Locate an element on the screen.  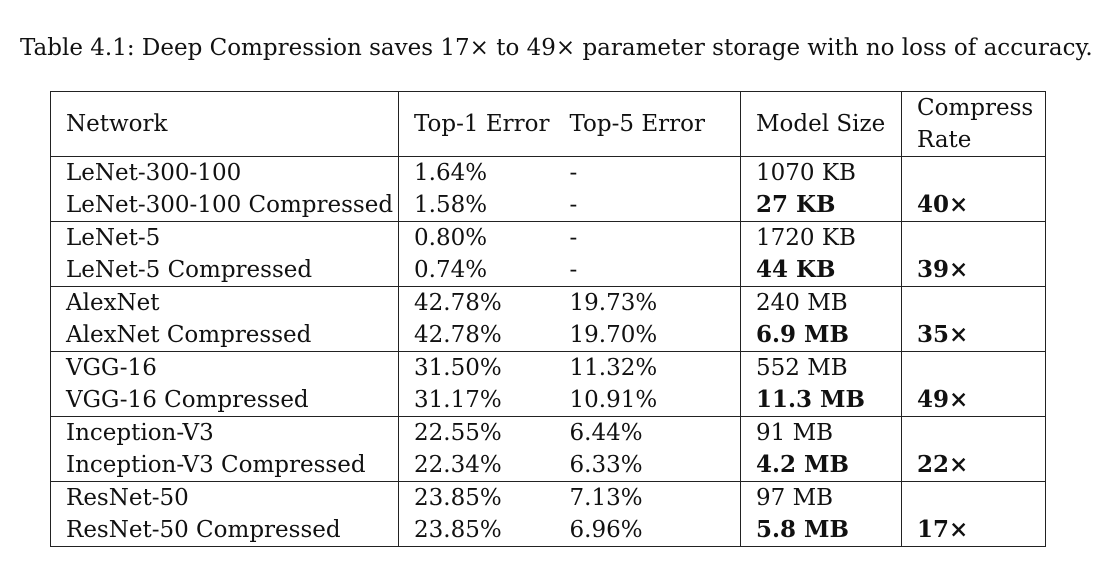
header-compress-rate-line1: Compress is located at coordinates (975, 108).